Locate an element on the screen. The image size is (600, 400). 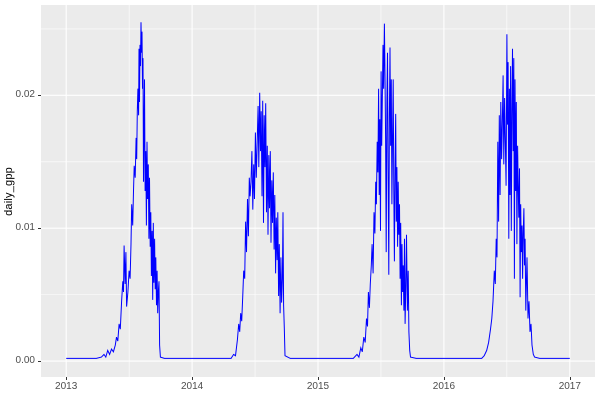
y-tick-label: 0.01 is located at coordinates (25, 228).